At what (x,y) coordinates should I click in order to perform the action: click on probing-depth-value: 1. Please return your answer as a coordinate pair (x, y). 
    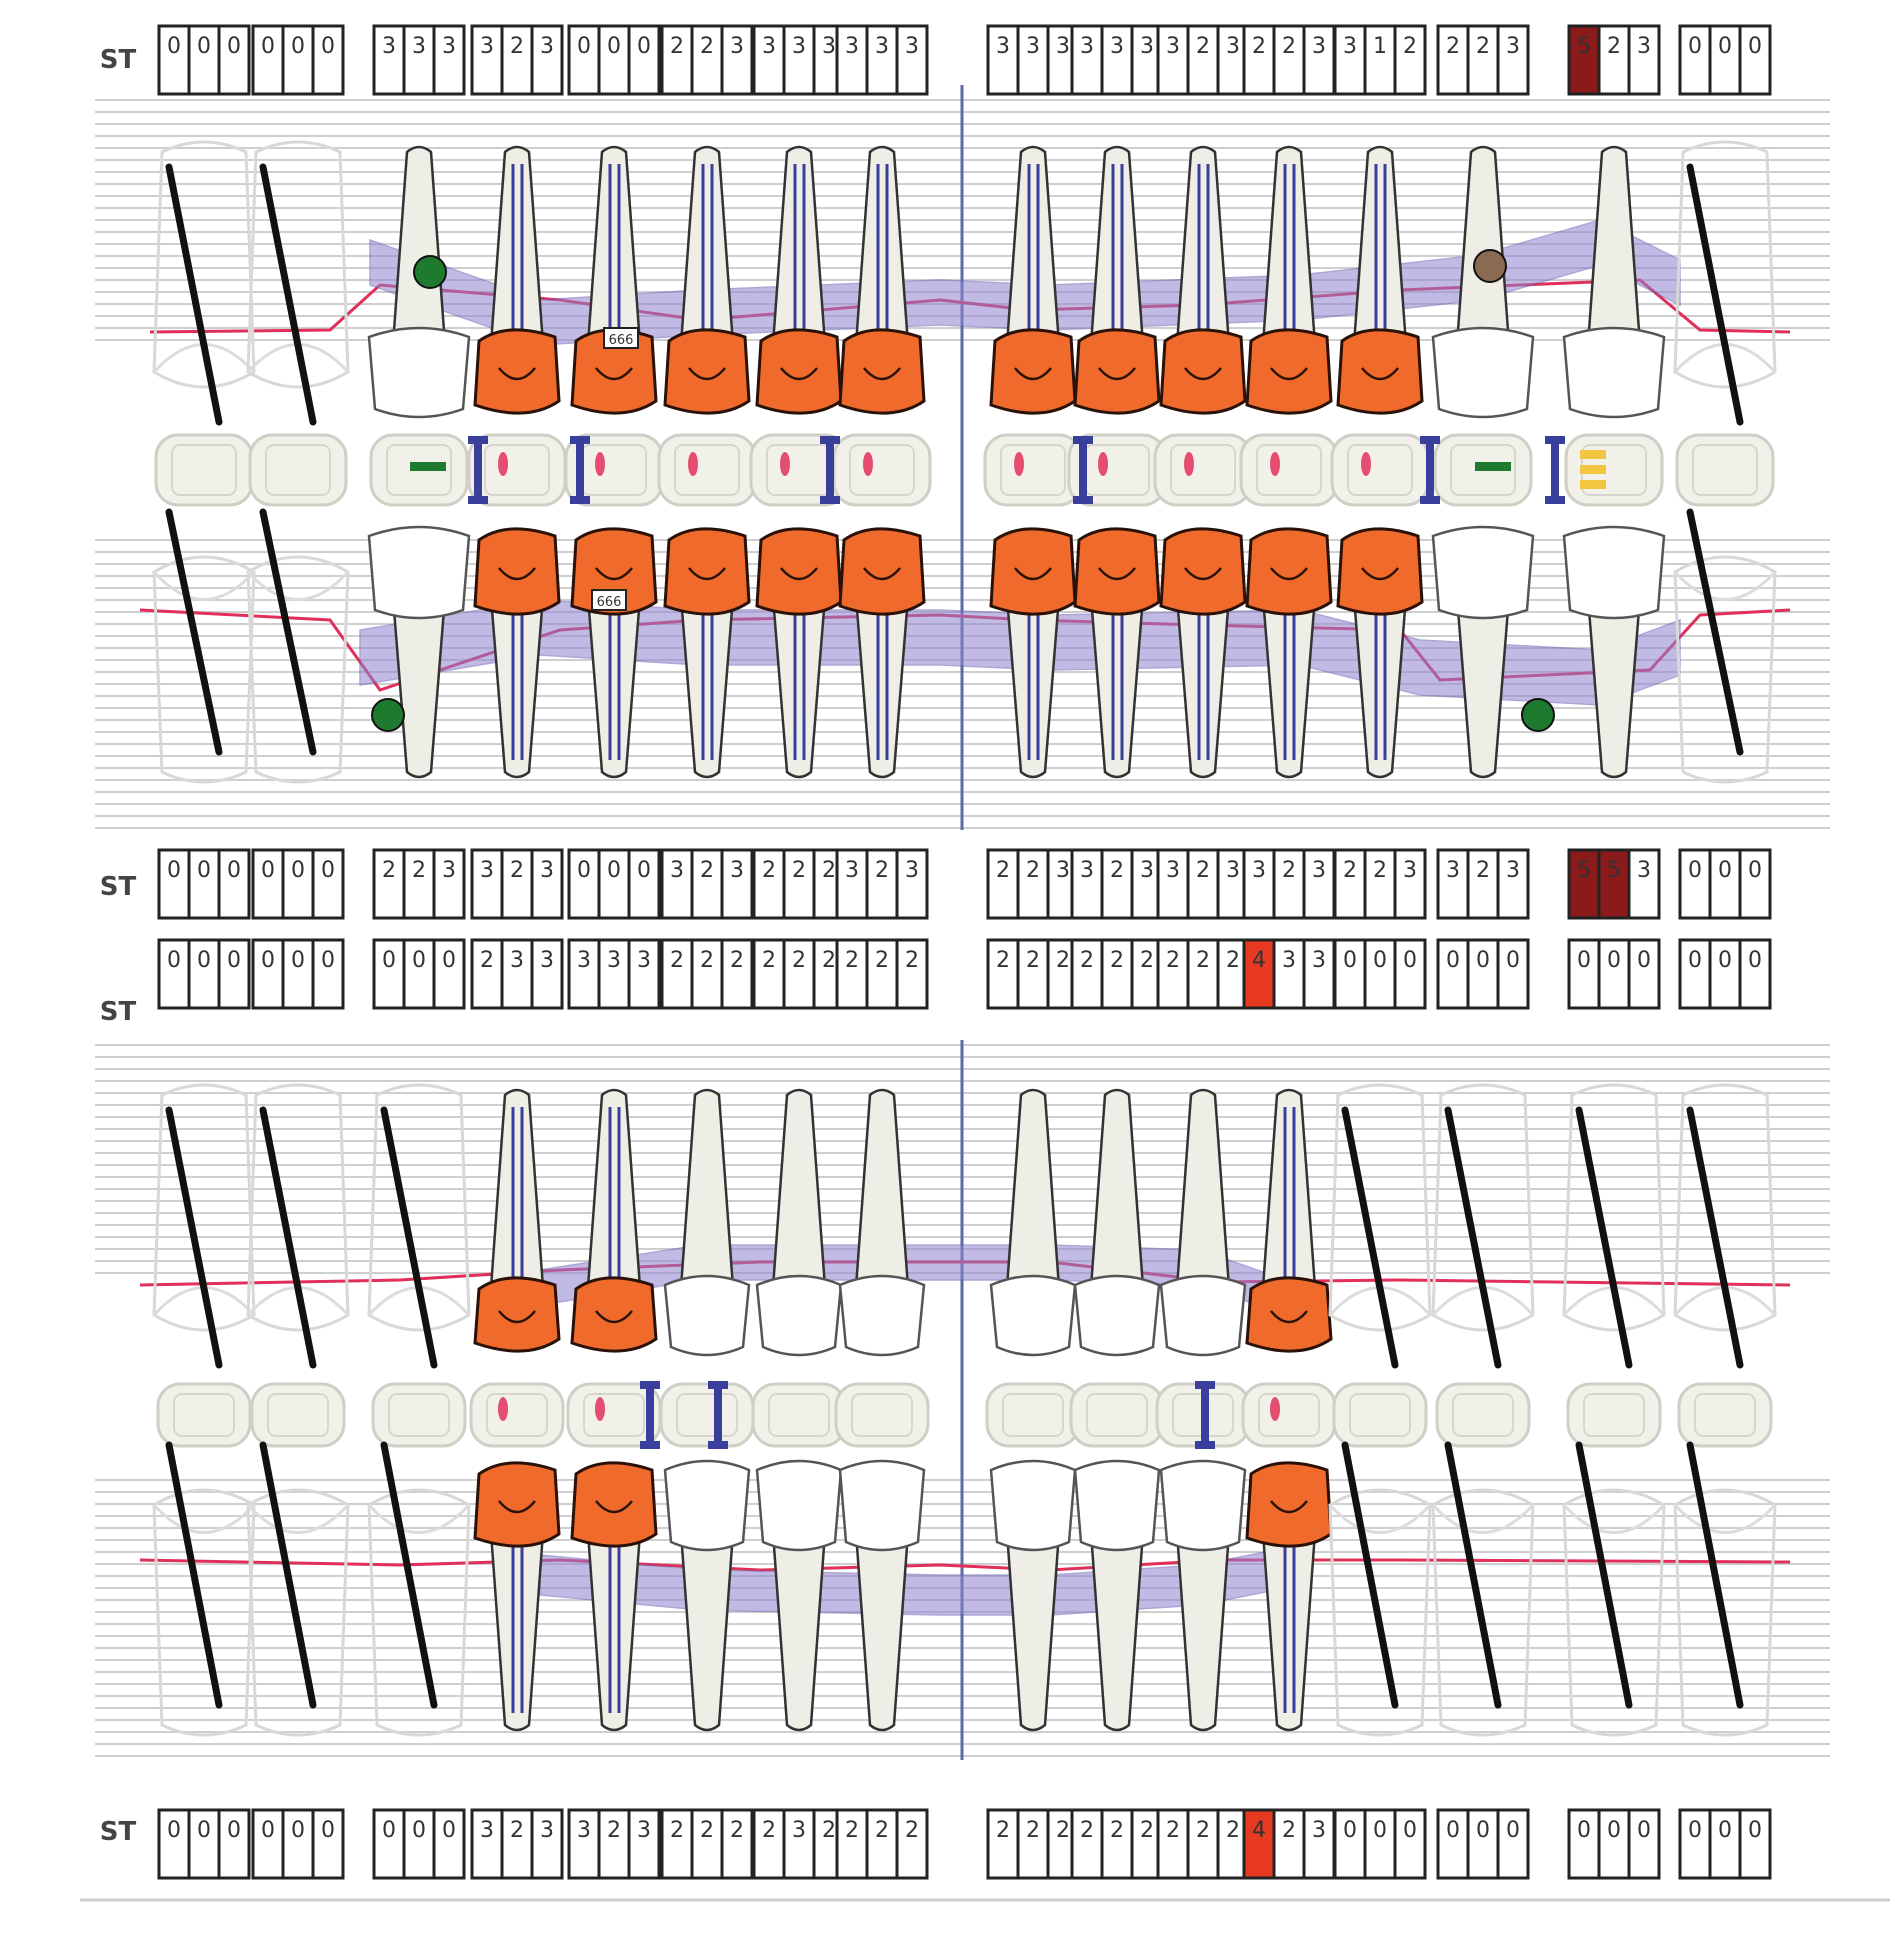
    Looking at the image, I should click on (1380, 46).